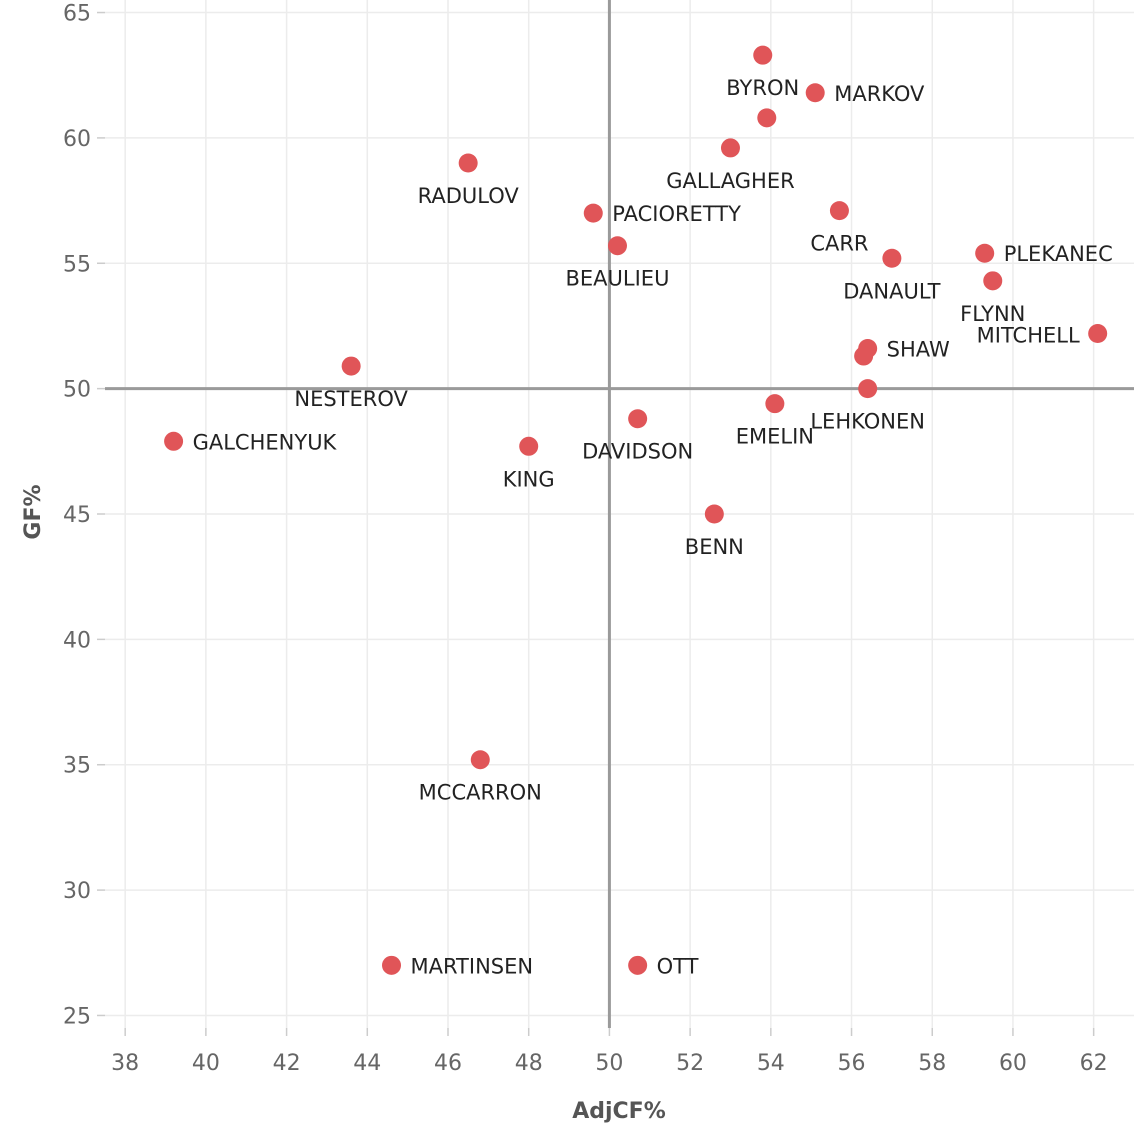 Image resolution: width=1134 pixels, height=1140 pixels. I want to click on x-tick-label: 38, so click(125, 1063).